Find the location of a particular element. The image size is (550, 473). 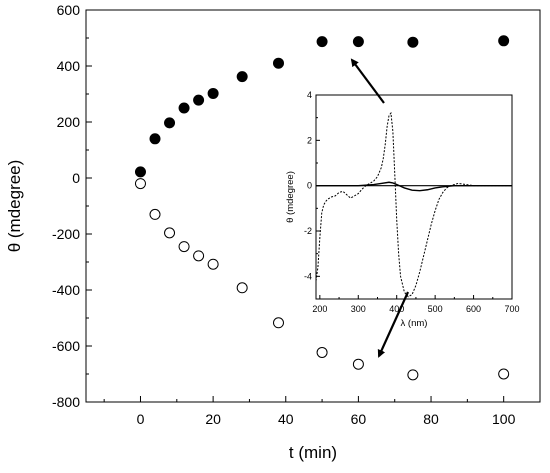

main-x-tick-label: 0 is located at coordinates (141, 419).